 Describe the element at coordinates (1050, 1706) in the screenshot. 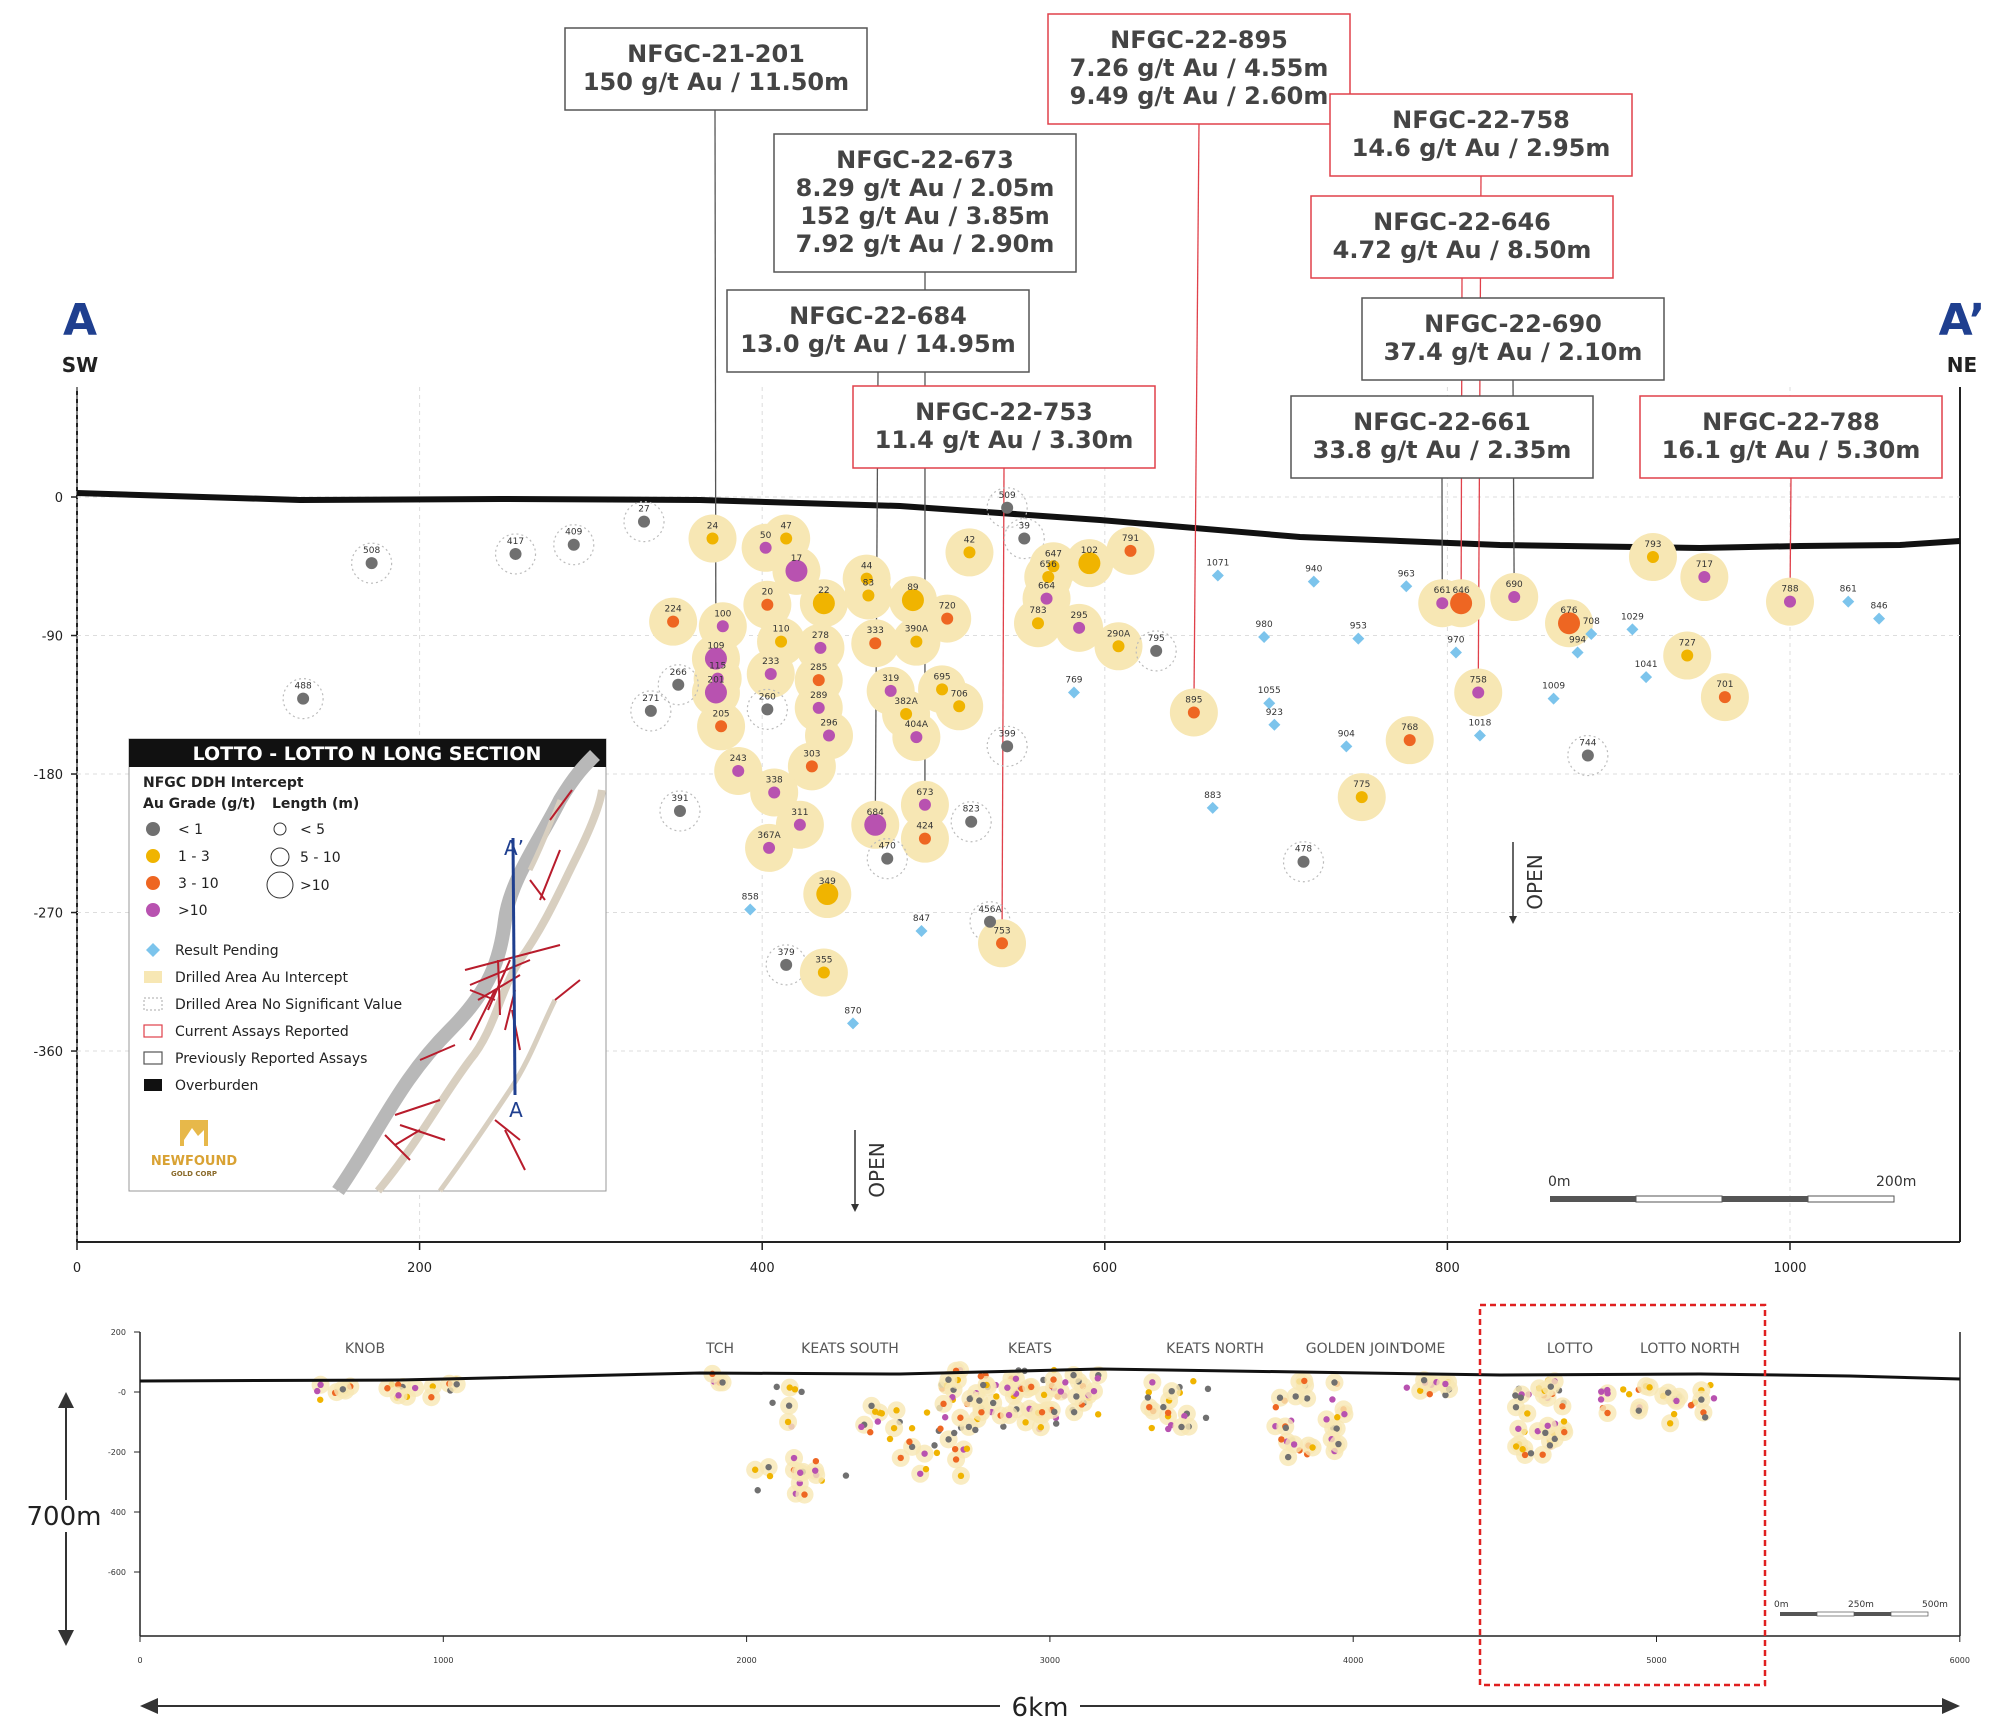

I see `width-dimension: 6km` at that location.